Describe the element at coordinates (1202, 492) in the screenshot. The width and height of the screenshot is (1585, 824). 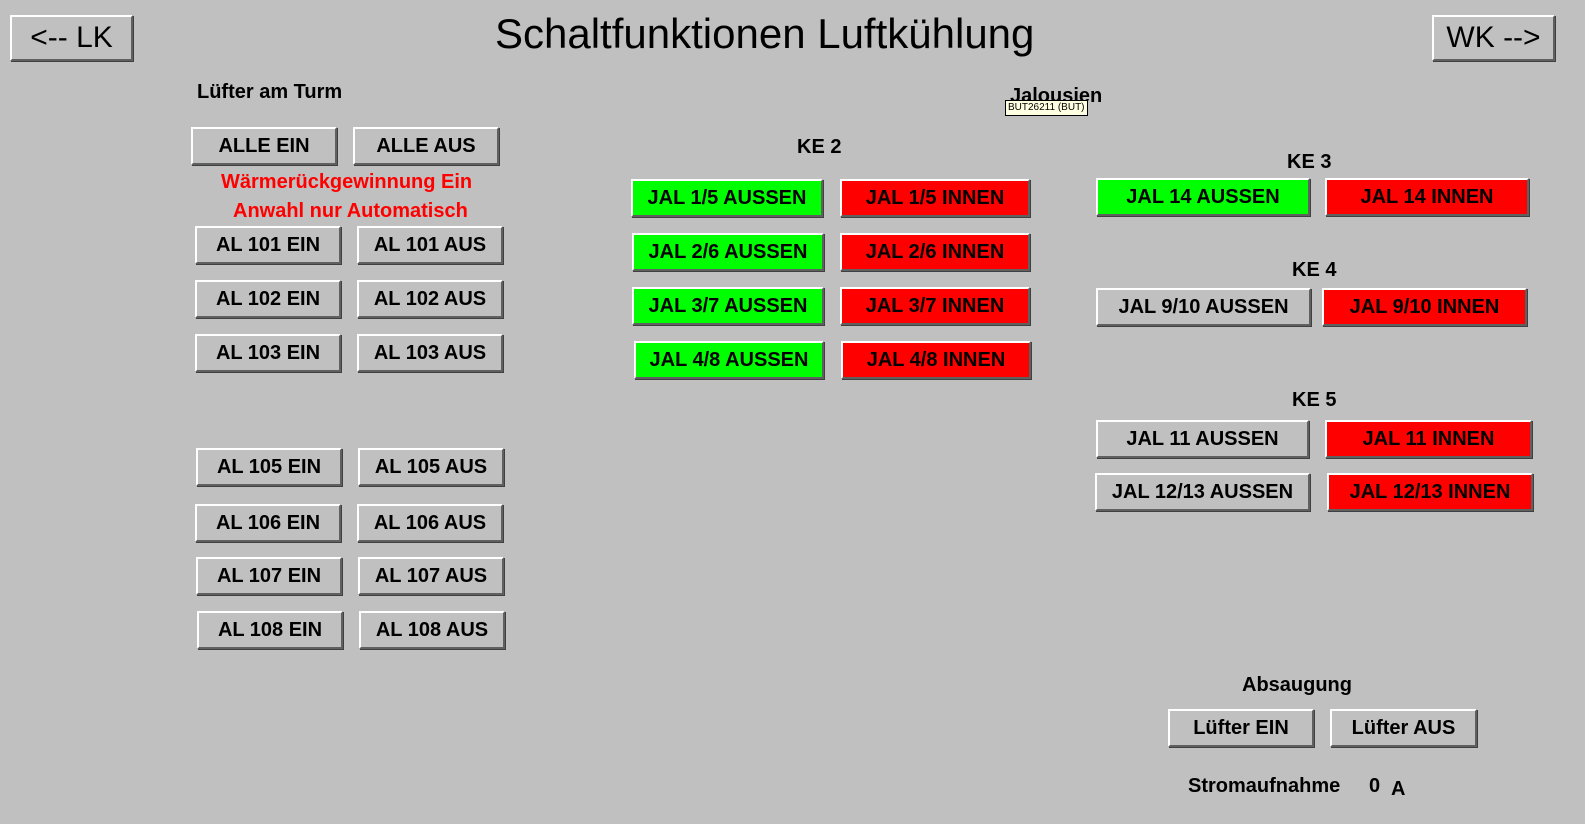
I see `jal-12-13-aussen-button: JAL 12/13 AUSSEN` at that location.